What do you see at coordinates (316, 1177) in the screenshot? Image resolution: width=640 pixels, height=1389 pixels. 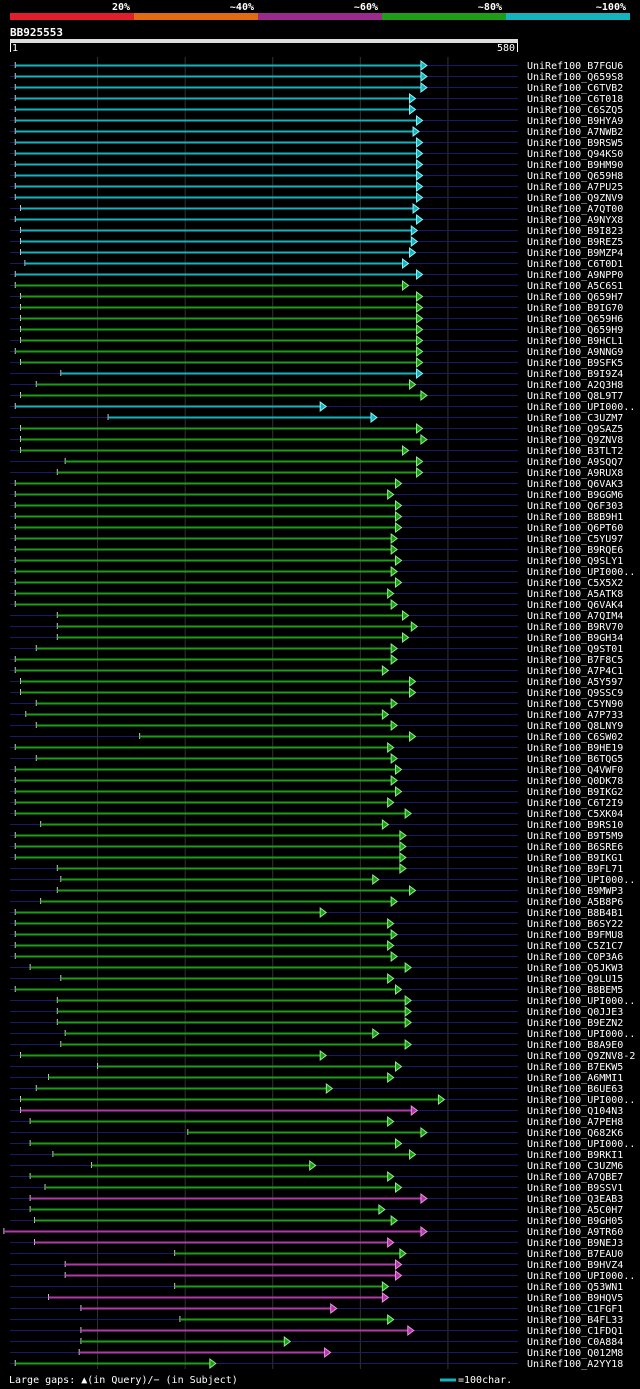 I see `alignment-row: UniRef100_A7QBE7` at bounding box center [316, 1177].